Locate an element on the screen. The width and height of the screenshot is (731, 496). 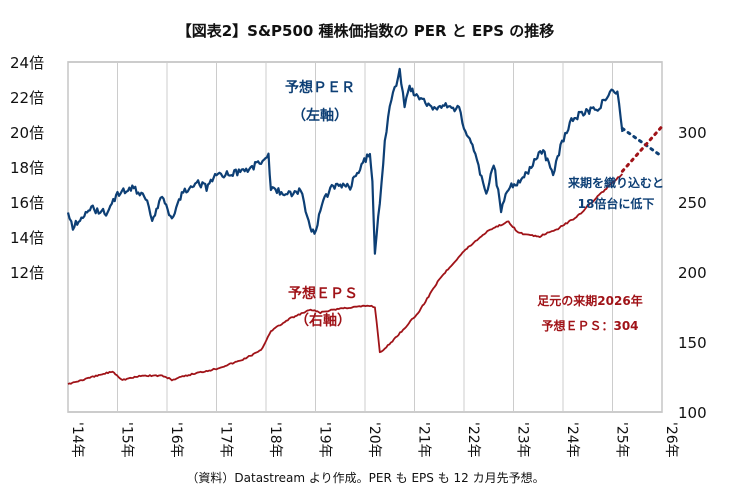
x-tick-label: '24年 is located at coordinates (572, 440).